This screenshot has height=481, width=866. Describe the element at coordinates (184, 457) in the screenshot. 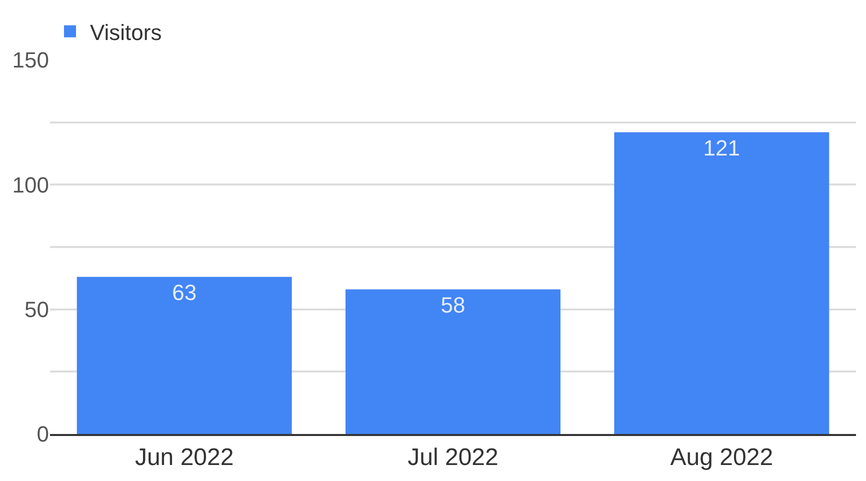

I see `x-tick-label: Jun 2022` at that location.